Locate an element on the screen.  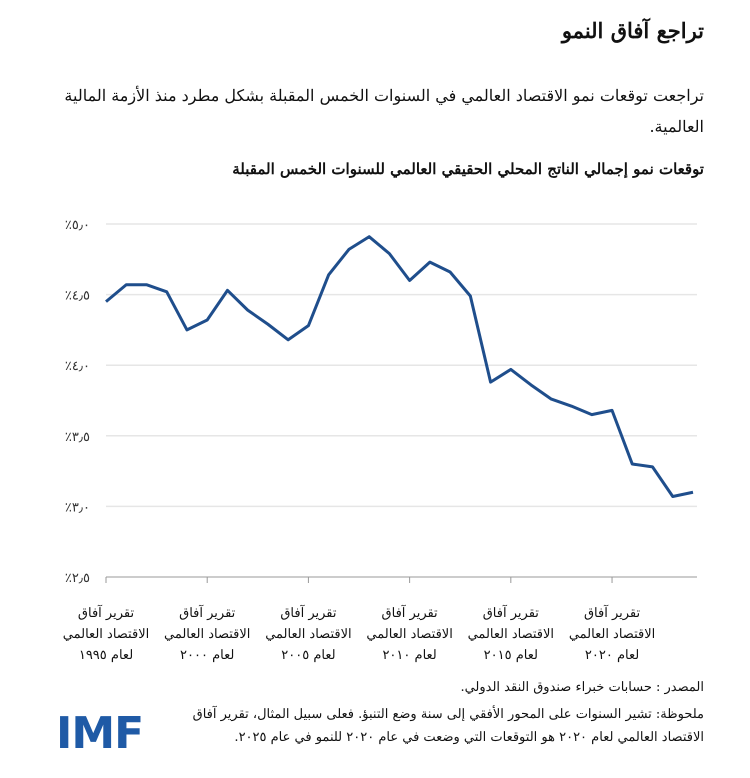
y-tick-label: ٪٣٫٠ is located at coordinates (77, 507).